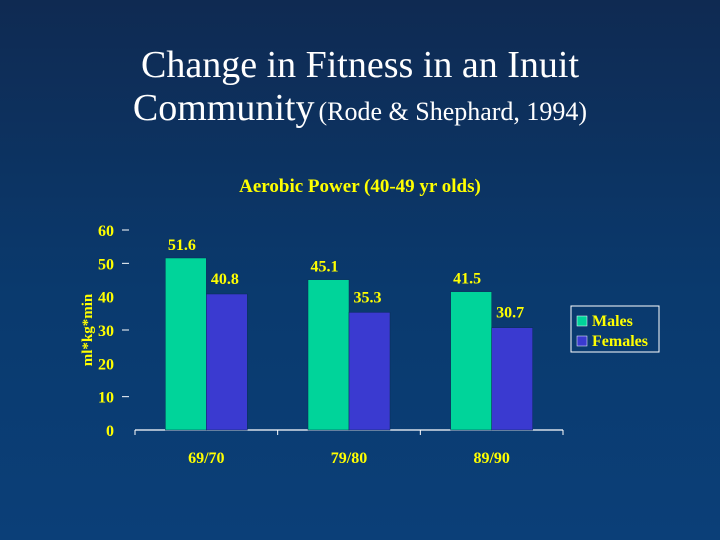  Describe the element at coordinates (467, 279) in the screenshot. I see `data-label: 41.5` at that location.